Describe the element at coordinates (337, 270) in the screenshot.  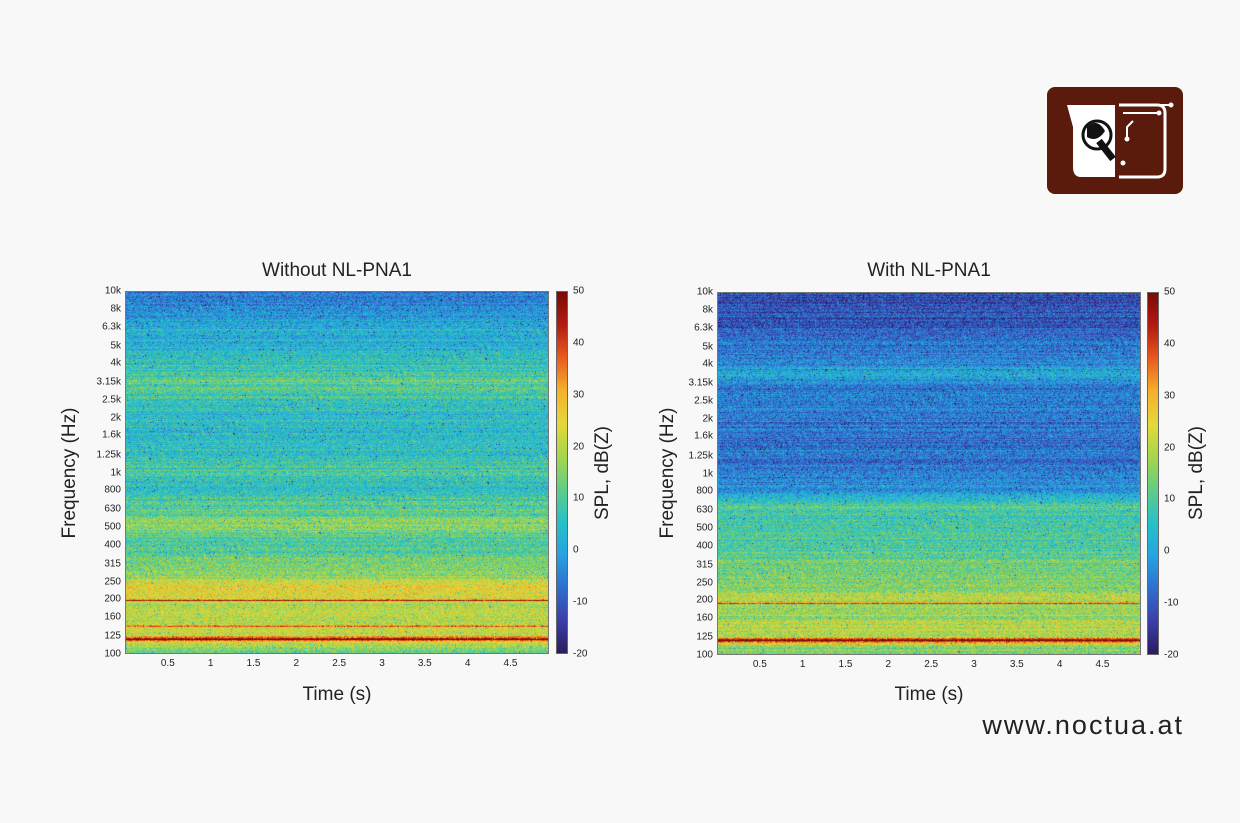
I see `chart-title: Without NL-PNA1` at that location.